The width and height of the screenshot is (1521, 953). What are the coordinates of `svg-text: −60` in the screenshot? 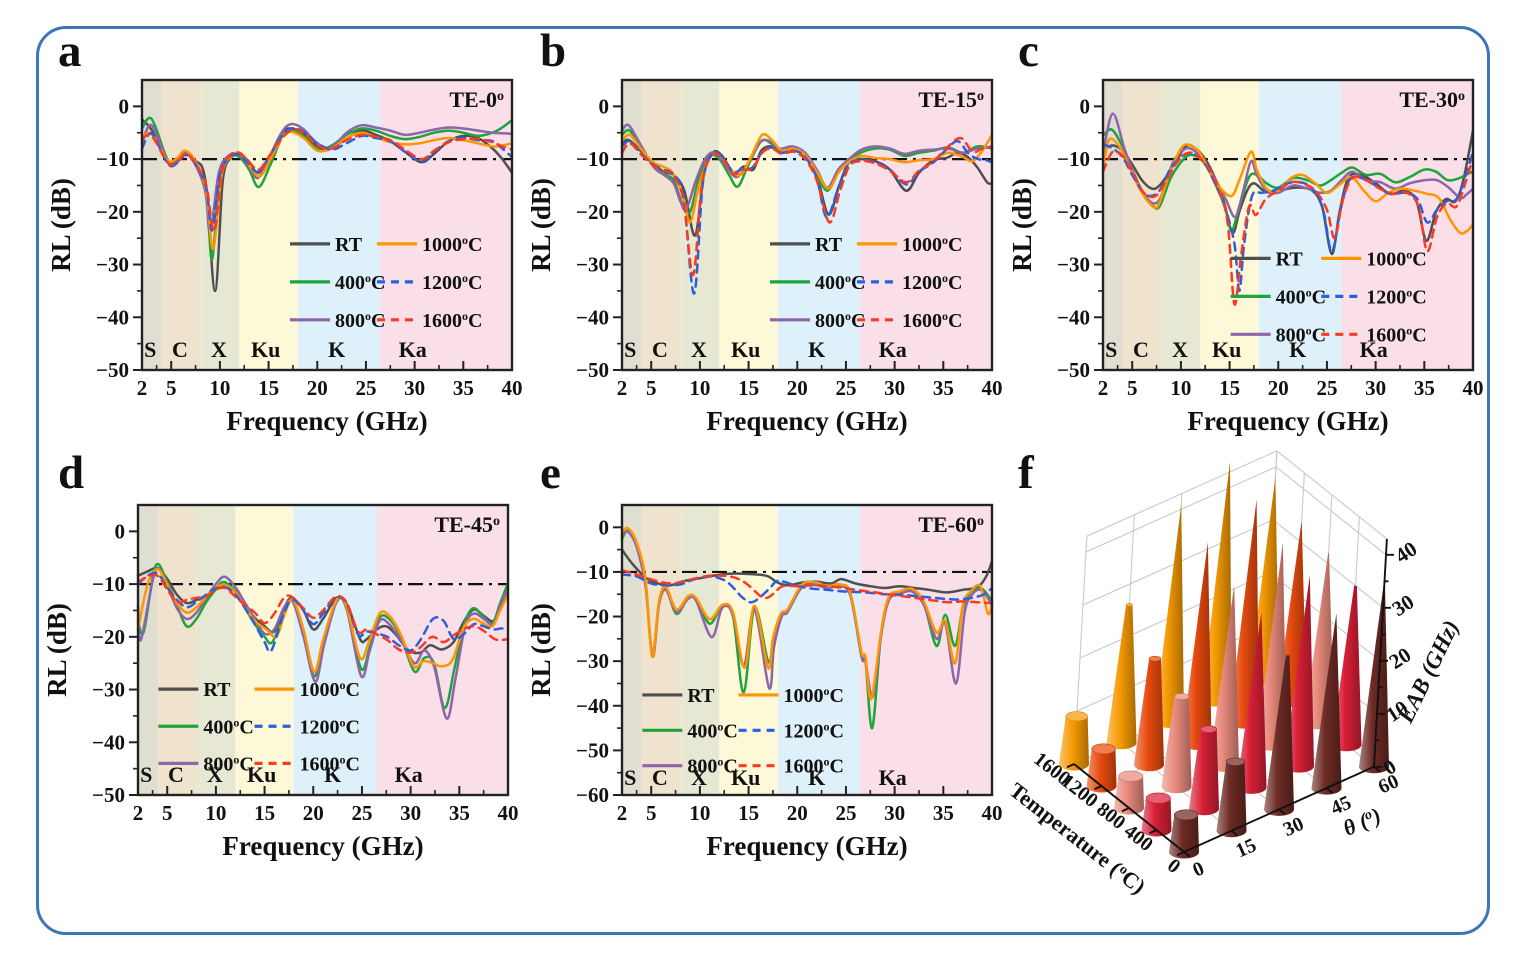 It's located at (592, 795).